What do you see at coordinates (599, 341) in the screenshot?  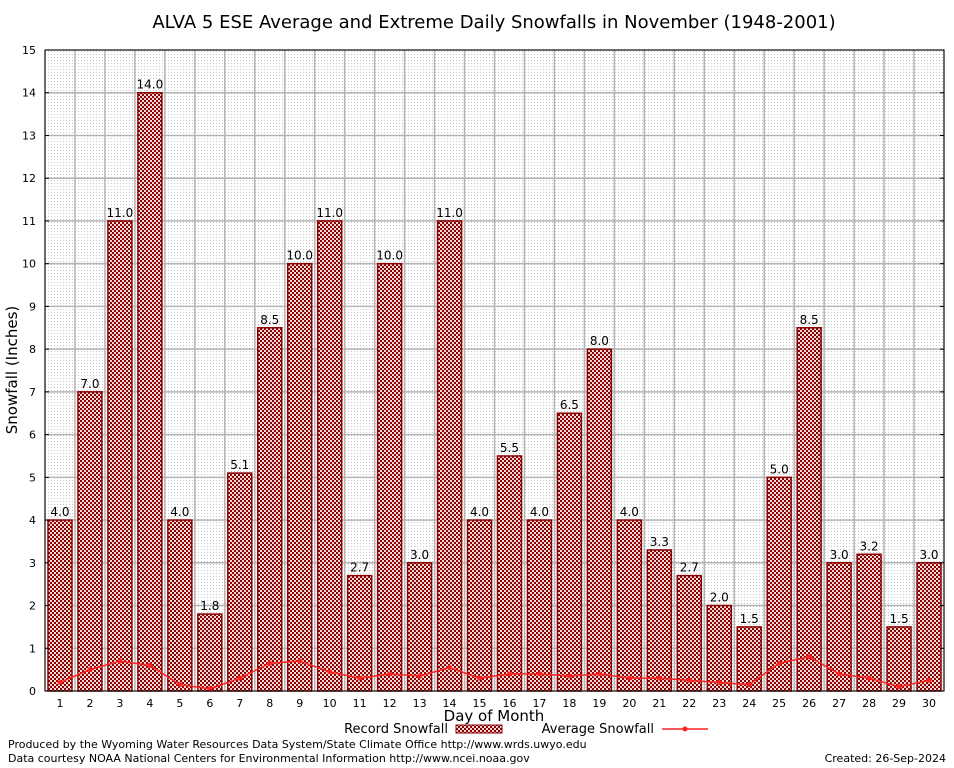 I see `bar-label-day-19: 8.0` at bounding box center [599, 341].